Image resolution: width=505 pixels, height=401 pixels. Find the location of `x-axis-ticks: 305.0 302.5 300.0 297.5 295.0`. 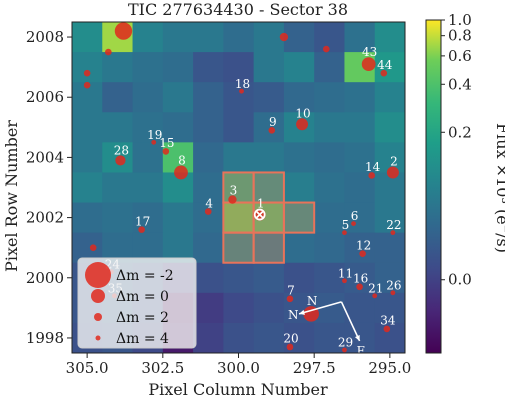

x-axis-ticks: 305.0 302.5 300.0 297.5 295.0 is located at coordinates (238, 365).